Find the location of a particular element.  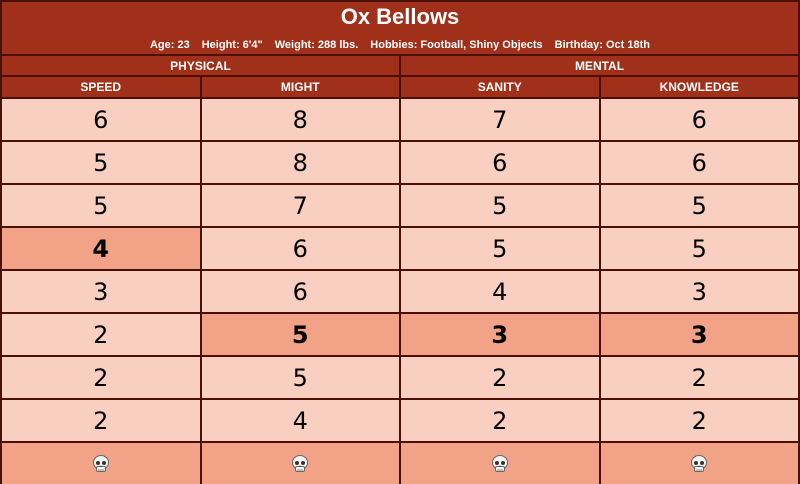

sanity-value-starting: 3 is located at coordinates (500, 334).